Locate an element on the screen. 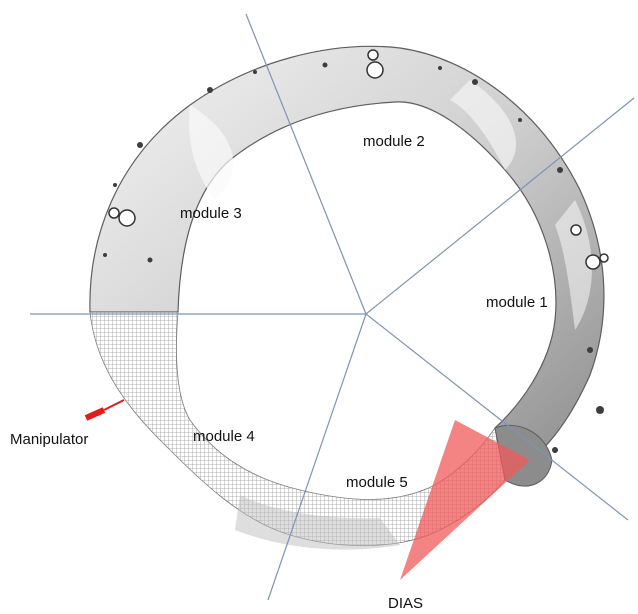 The image size is (638, 614). divider-line-top is located at coordinates (306, 164).